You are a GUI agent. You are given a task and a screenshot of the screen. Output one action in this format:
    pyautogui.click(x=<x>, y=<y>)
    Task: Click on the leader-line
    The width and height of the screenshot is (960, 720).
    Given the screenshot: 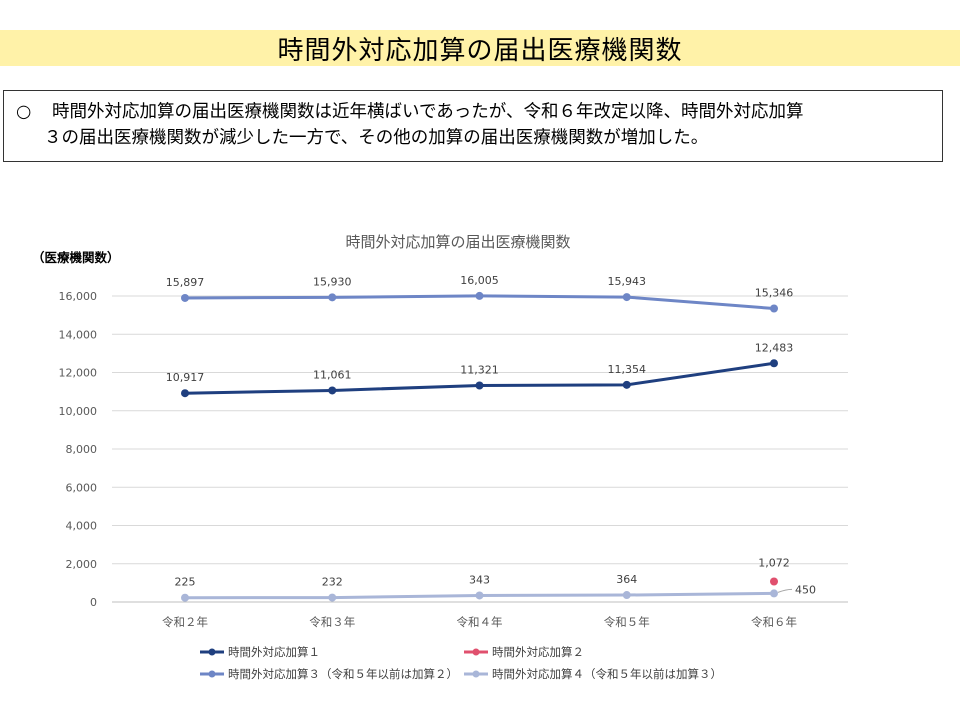 What is the action you would take?
    pyautogui.click(x=785, y=590)
    